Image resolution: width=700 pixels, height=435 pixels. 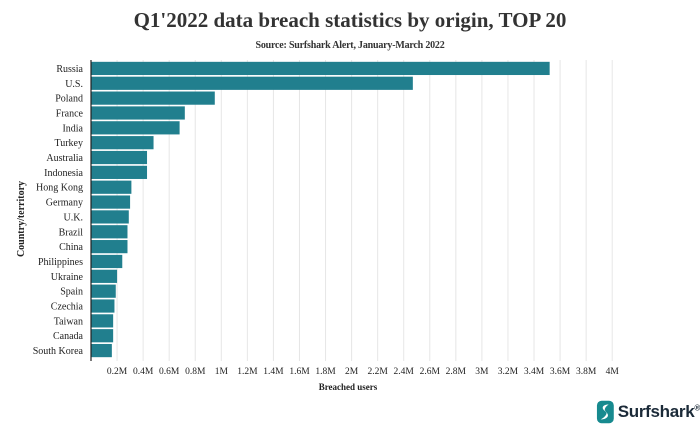 What do you see at coordinates (404, 372) in the screenshot?
I see `x-tick-label: 2.4M` at bounding box center [404, 372].